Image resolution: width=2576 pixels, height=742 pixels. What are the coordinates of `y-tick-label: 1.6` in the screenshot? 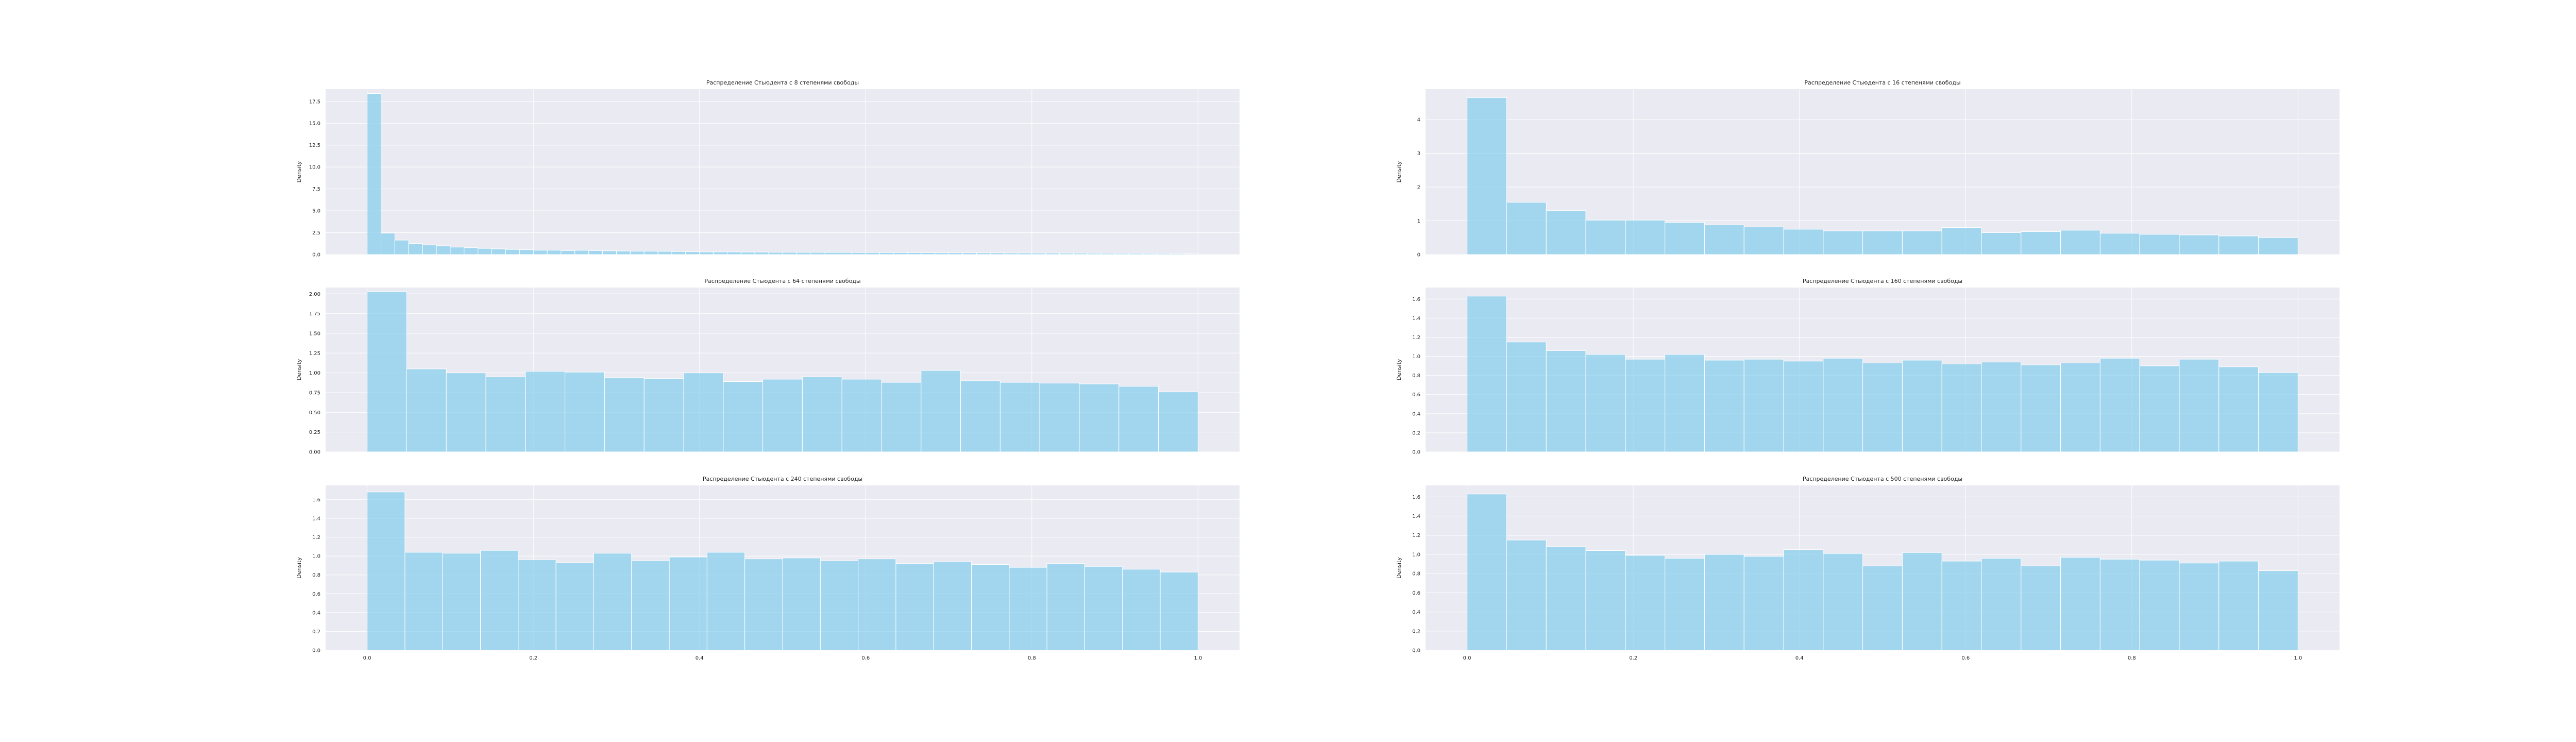 It's located at (1416, 299).